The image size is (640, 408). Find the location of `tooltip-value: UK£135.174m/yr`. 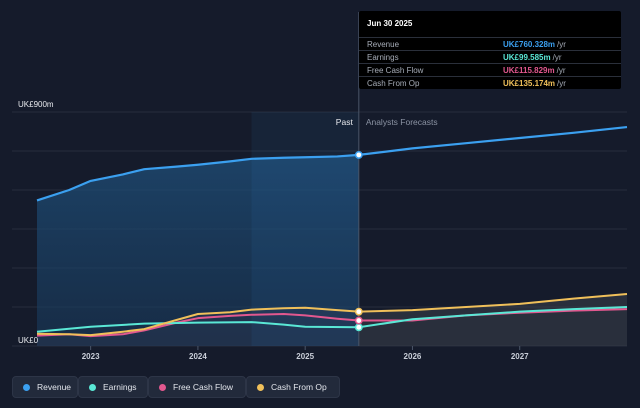

tooltip-value: UK£135.174m/yr is located at coordinates (534, 83).